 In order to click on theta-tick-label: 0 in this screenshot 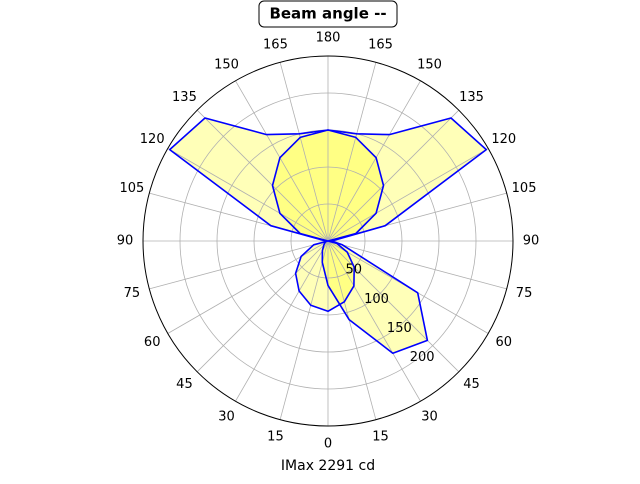, I will do `click(328, 444)`.